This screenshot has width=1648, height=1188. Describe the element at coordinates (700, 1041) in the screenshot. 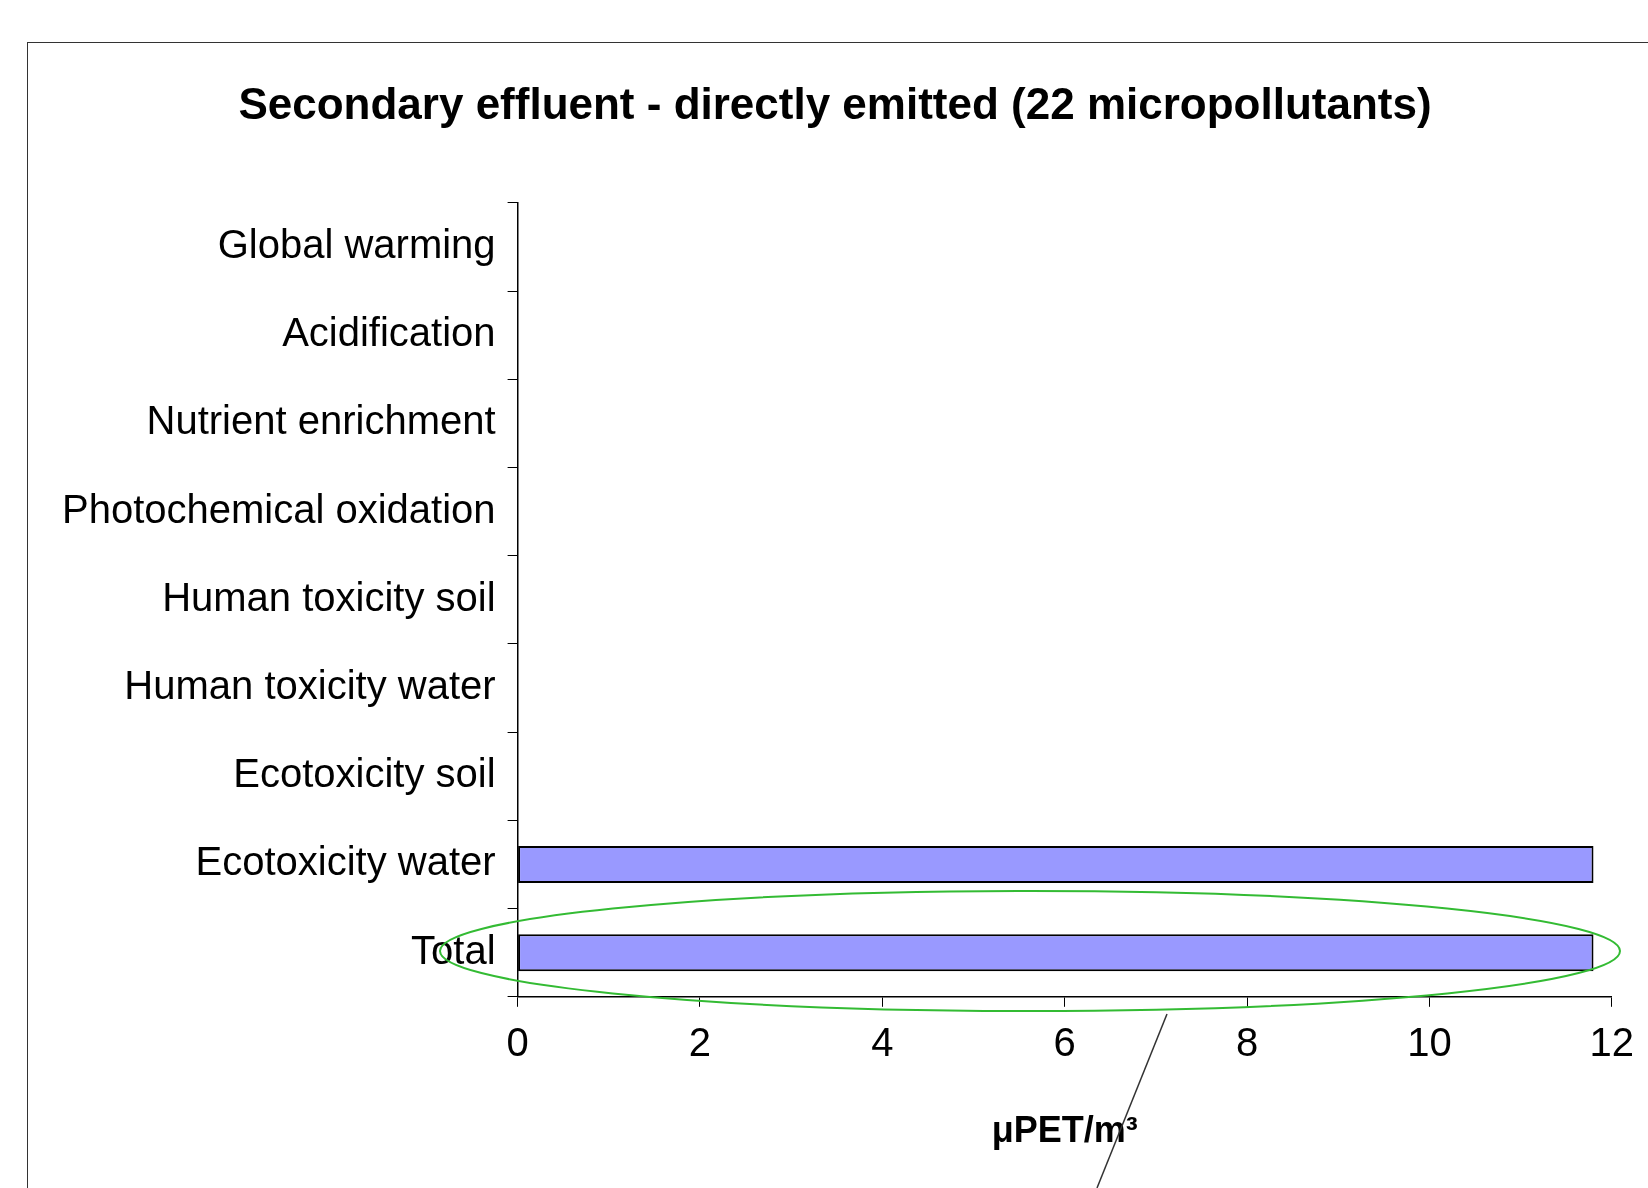

I see `x-tick-label: 2` at that location.